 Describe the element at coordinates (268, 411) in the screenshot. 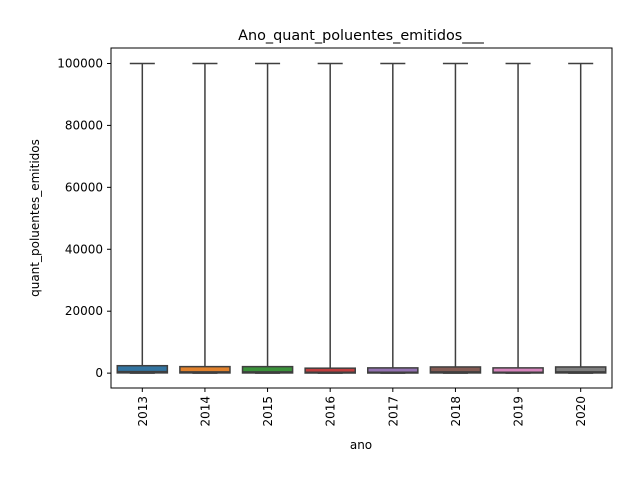

I see `x-tick-label: 2015` at that location.